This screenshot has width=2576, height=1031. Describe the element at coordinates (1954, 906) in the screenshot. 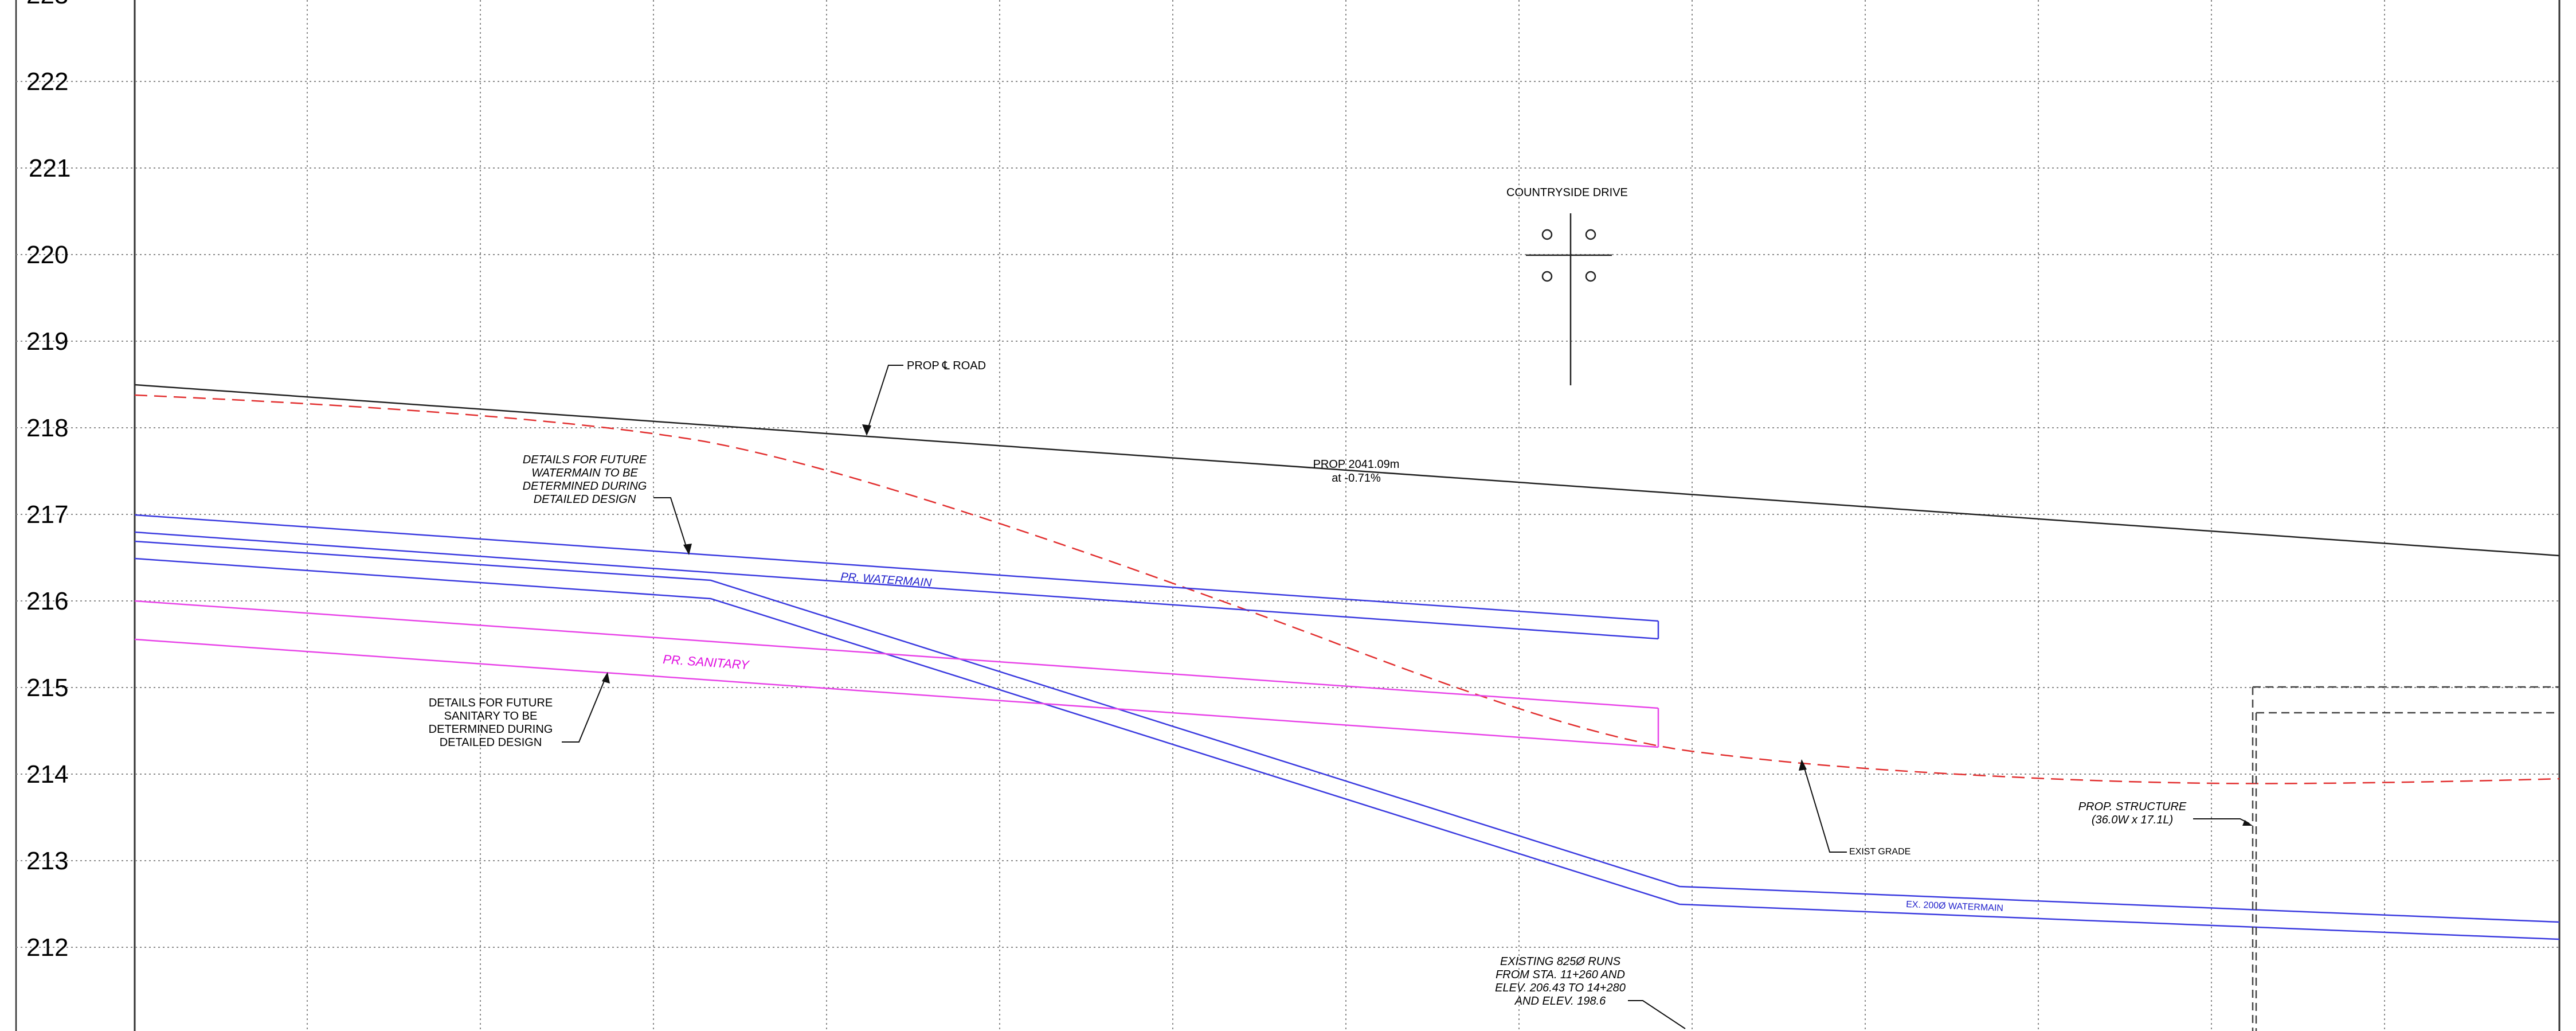

I see `existing-watermain-label: EX. 200Ø WATERMAIN` at that location.